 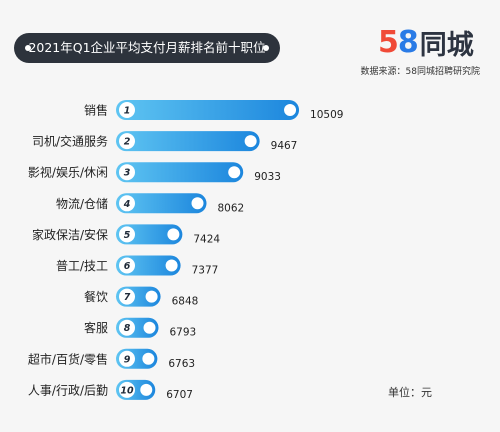 What do you see at coordinates (70, 234) in the screenshot?
I see `category-label: 家政保洁/安保` at bounding box center [70, 234].